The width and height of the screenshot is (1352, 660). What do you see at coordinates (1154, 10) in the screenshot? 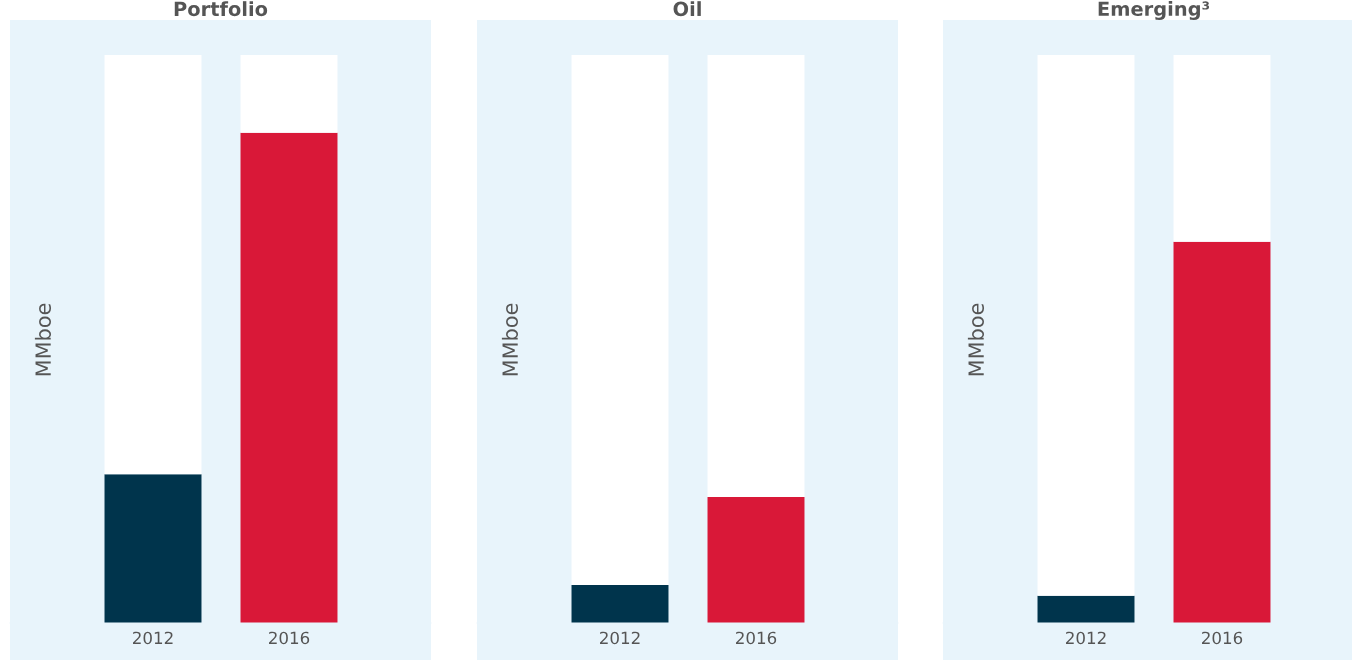
I see `chart-title: Emerging³` at bounding box center [1154, 10].